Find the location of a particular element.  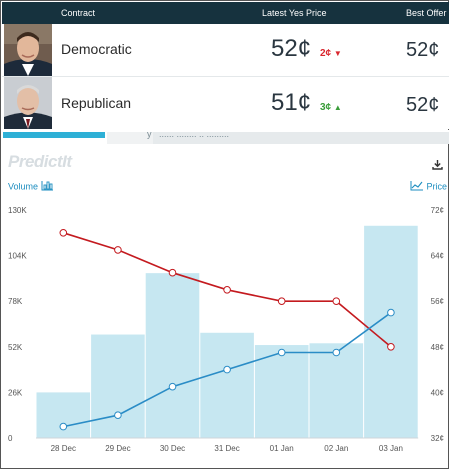

latest-yes-price: 51¢ is located at coordinates (291, 102).